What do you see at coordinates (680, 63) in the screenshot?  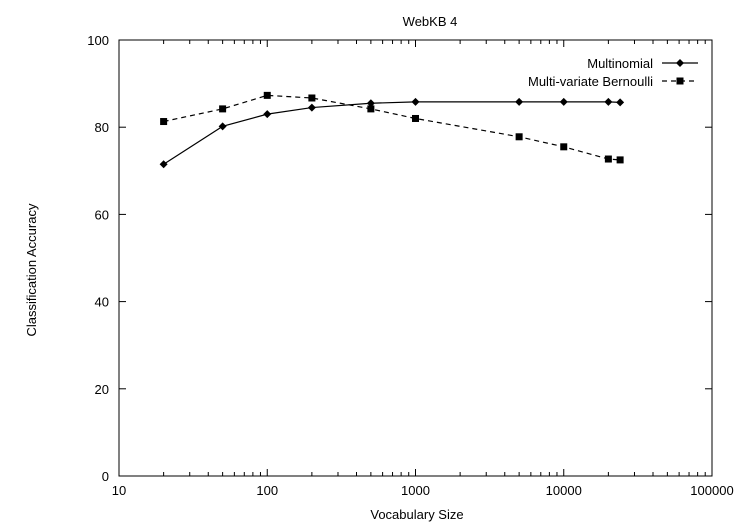 I see `legend-marker-multinomial` at bounding box center [680, 63].